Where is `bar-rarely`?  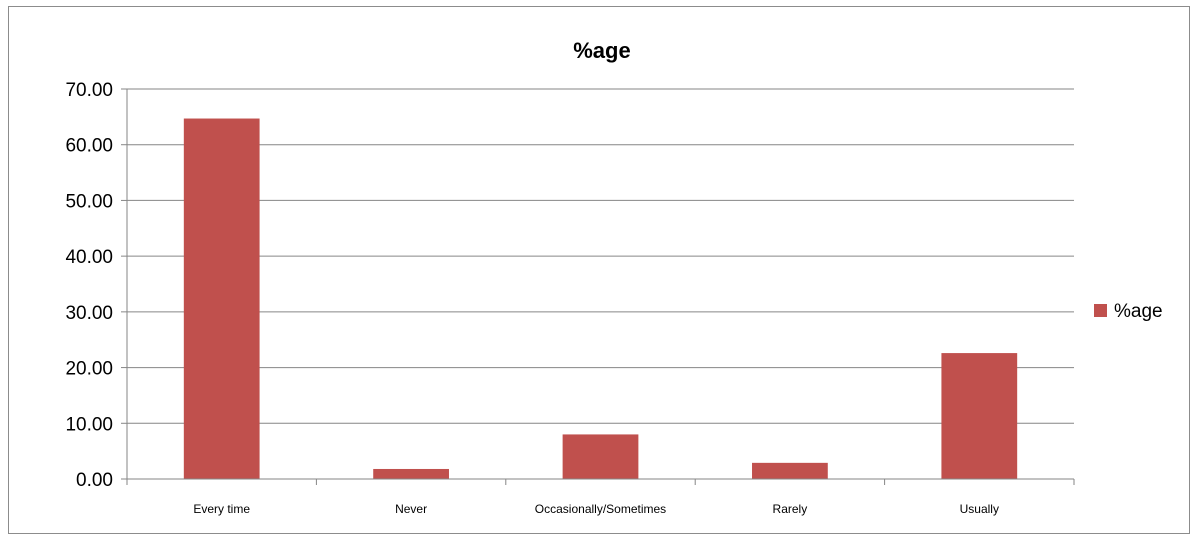 bar-rarely is located at coordinates (790, 470).